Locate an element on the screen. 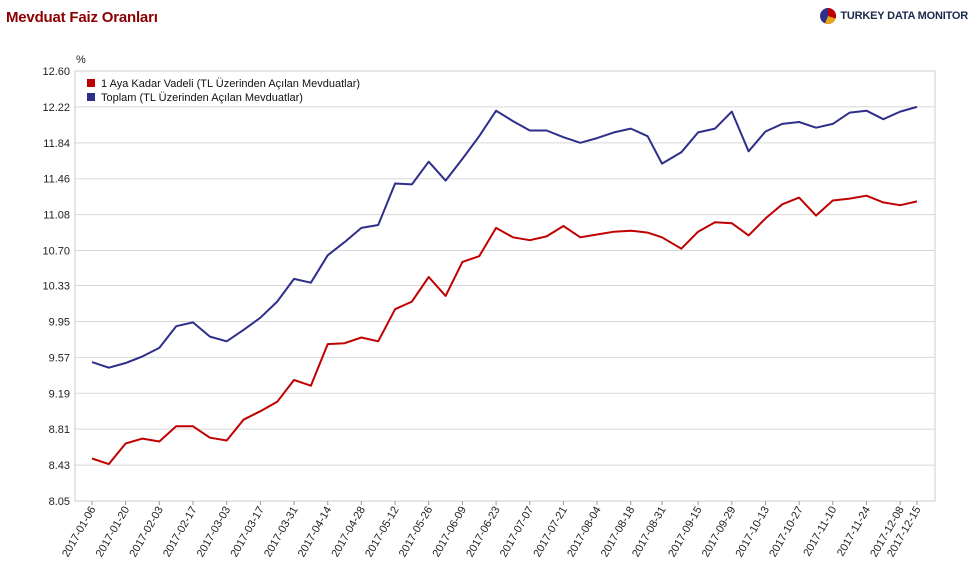 The image size is (979, 570). y-tick-label: 12.60 is located at coordinates (56, 72).